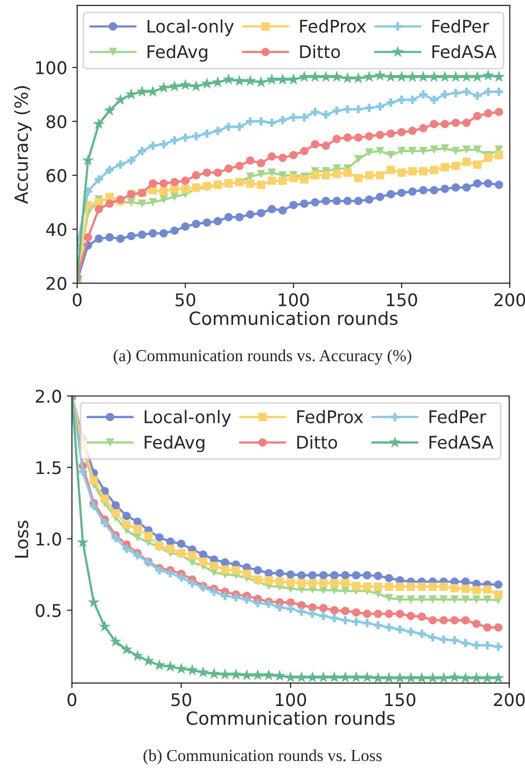 The height and width of the screenshot is (778, 525). Describe the element at coordinates (56, 229) in the screenshot. I see `y-tick-label: 40` at that location.